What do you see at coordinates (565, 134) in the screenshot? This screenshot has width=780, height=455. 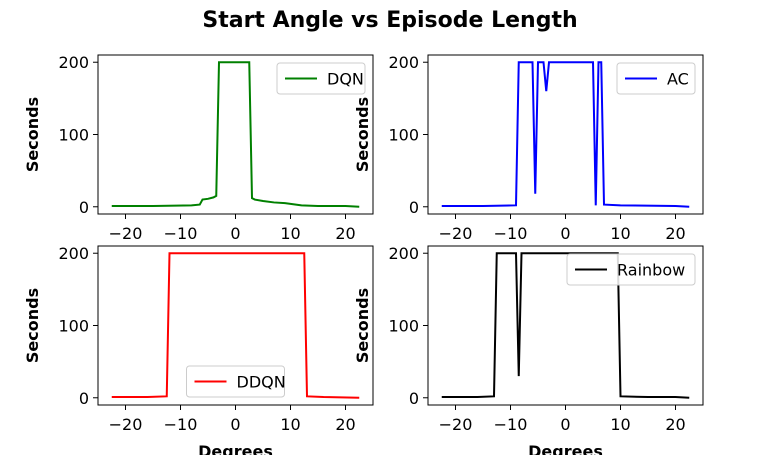 I see `series-line-ac` at bounding box center [565, 134].